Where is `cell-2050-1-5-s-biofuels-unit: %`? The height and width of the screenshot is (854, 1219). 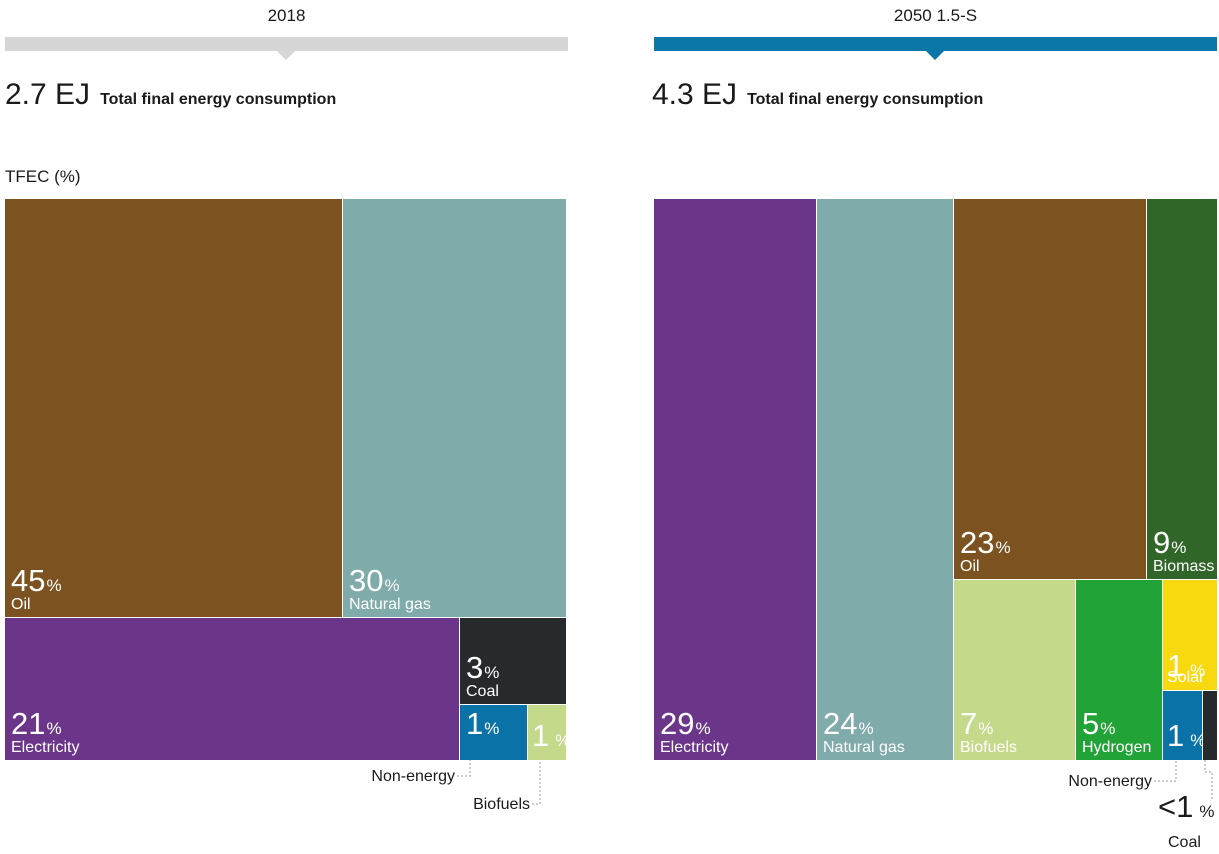 cell-2050-1-5-s-biofuels-unit: % is located at coordinates (985, 728).